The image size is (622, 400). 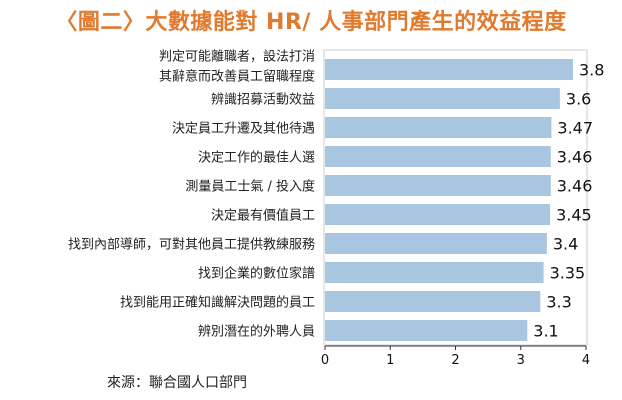 I want to click on value-label-6: 3.4, so click(x=565, y=244).